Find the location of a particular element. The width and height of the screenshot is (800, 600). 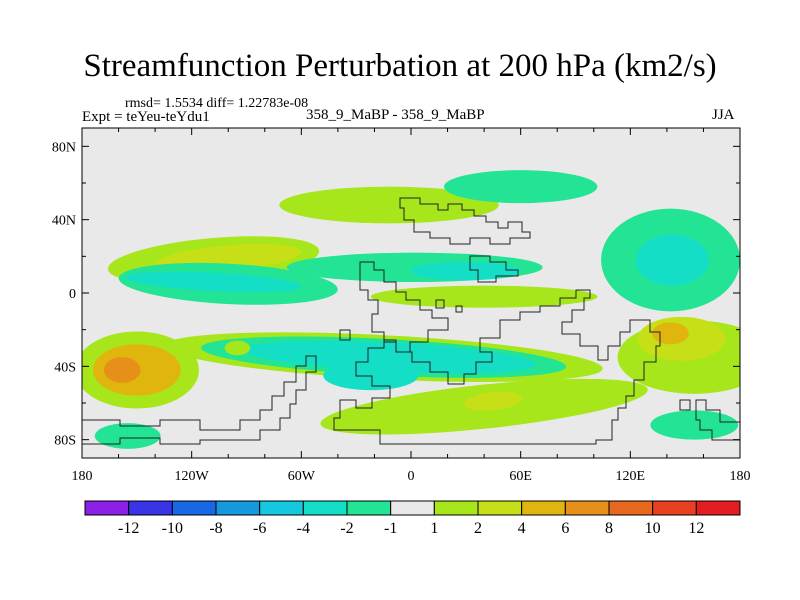

y-tick-label: 0 is located at coordinates (72, 294).